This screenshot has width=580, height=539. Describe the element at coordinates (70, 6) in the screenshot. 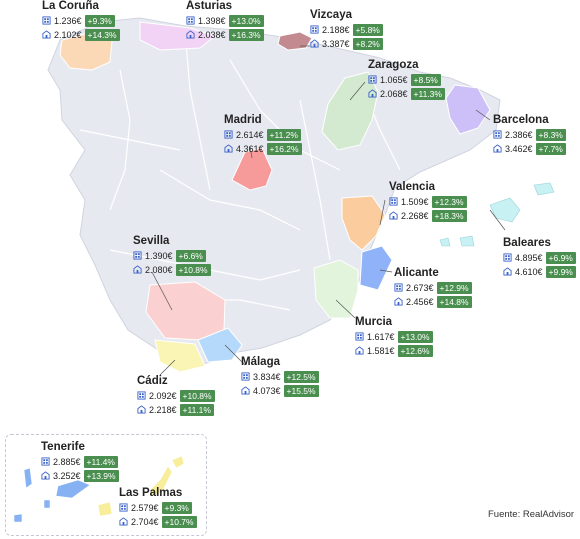

I see `region-name: La Coruña` at that location.